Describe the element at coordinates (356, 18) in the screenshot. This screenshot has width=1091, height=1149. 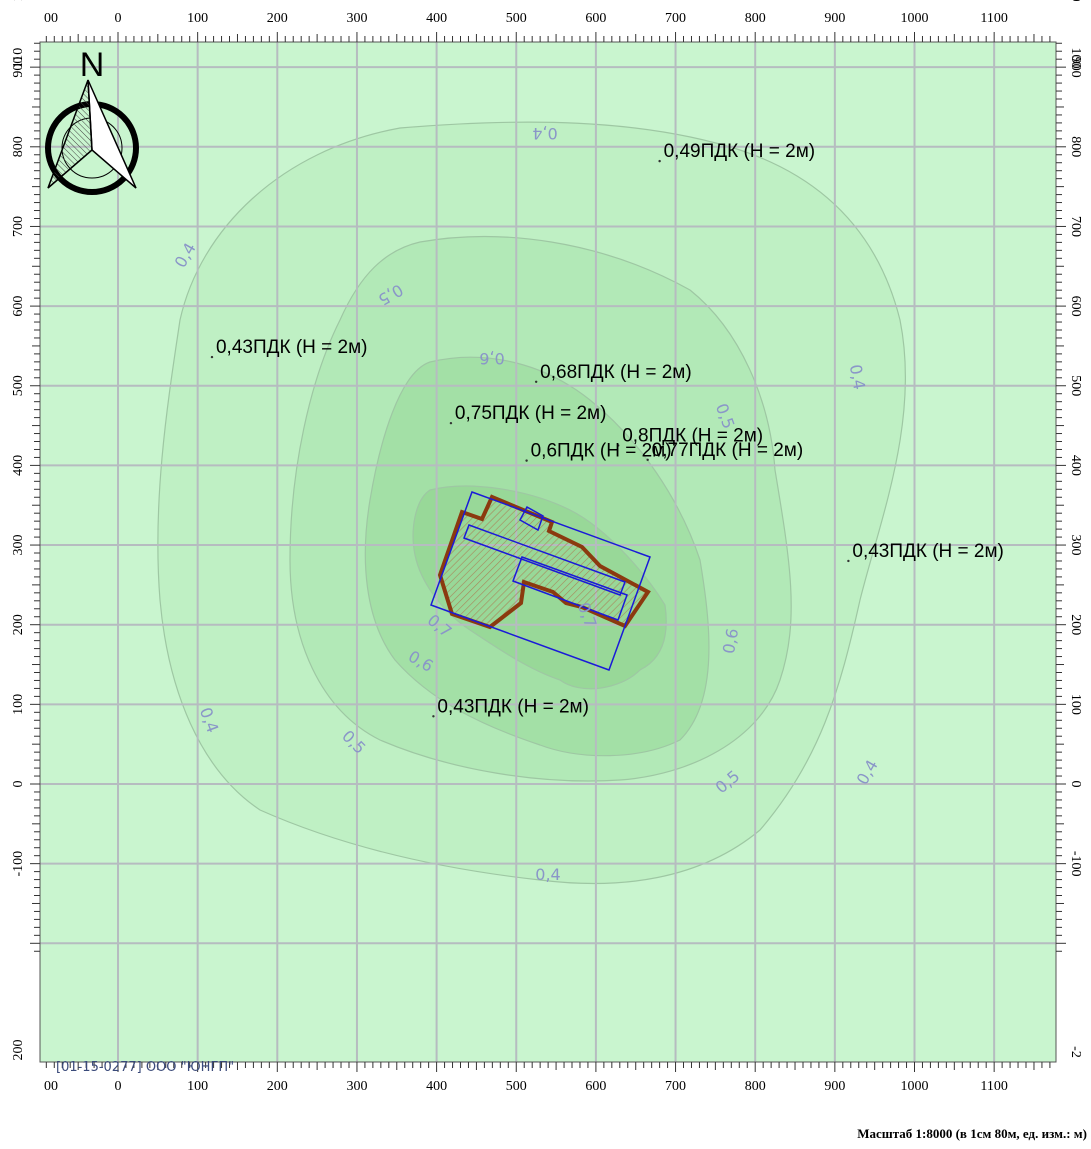
I see `x-tick-label-top: 300` at that location.